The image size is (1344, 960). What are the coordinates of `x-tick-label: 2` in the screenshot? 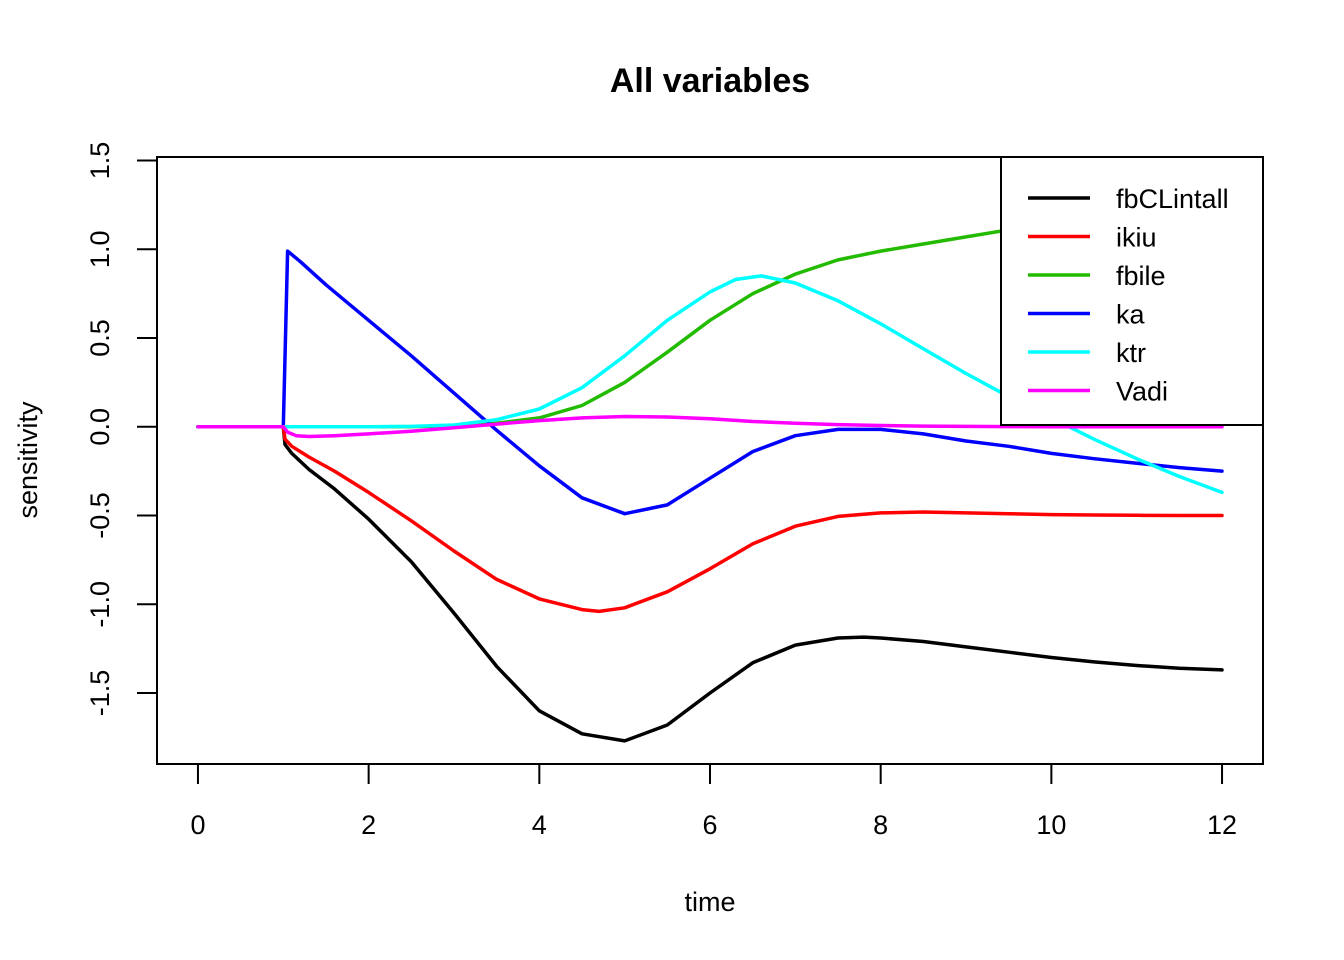 It's located at (368, 825).